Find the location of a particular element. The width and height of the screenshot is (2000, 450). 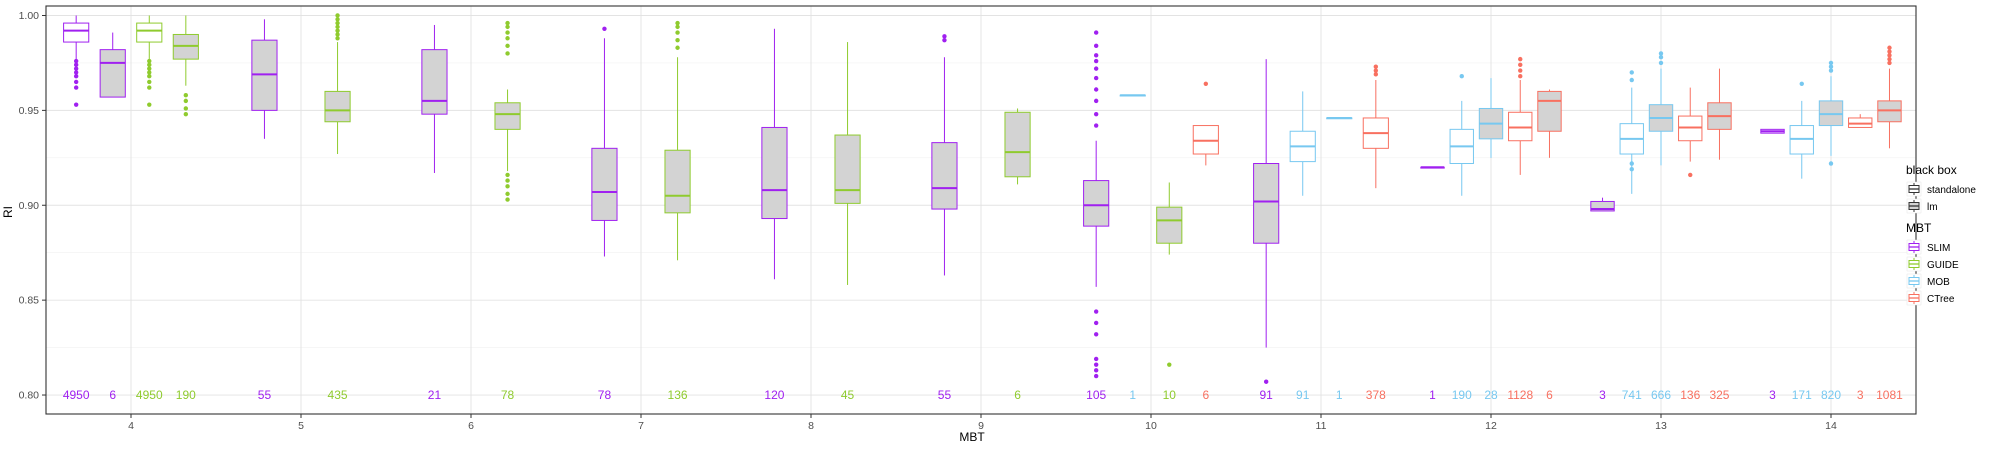

count-label: 1081 is located at coordinates (1889, 395).